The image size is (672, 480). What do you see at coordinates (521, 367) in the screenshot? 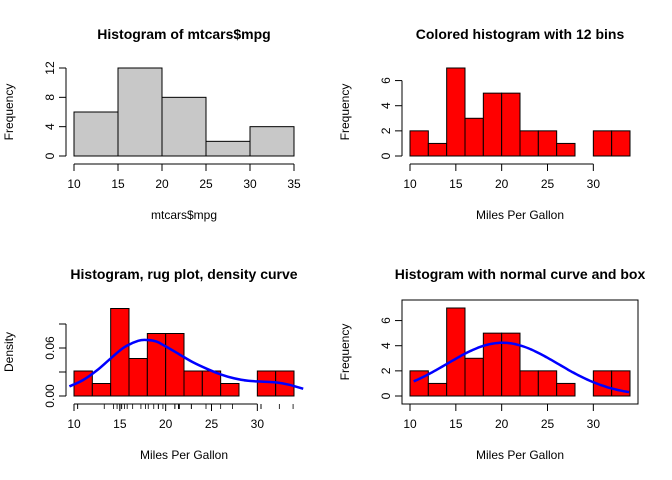
I see `normal-curve` at bounding box center [521, 367].